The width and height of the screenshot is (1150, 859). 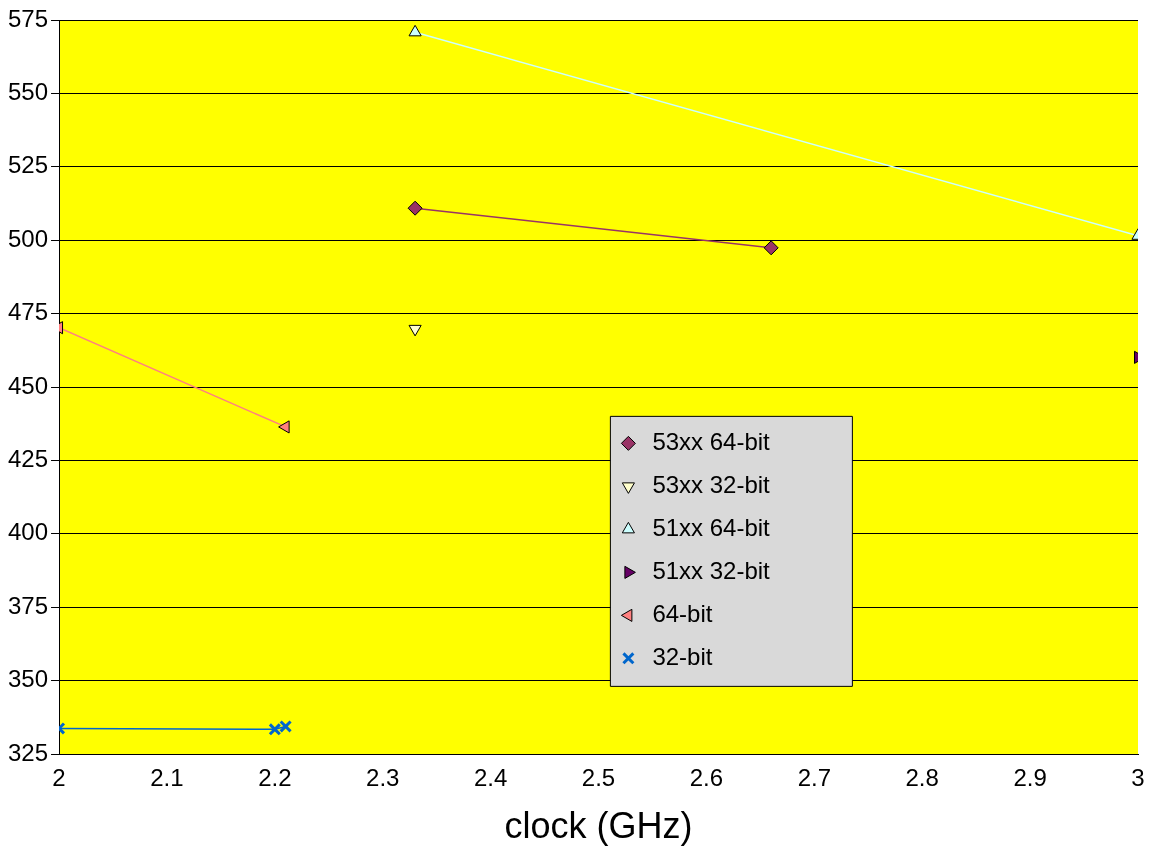 I want to click on x-tick-label: 2.4, so click(x=490, y=778).